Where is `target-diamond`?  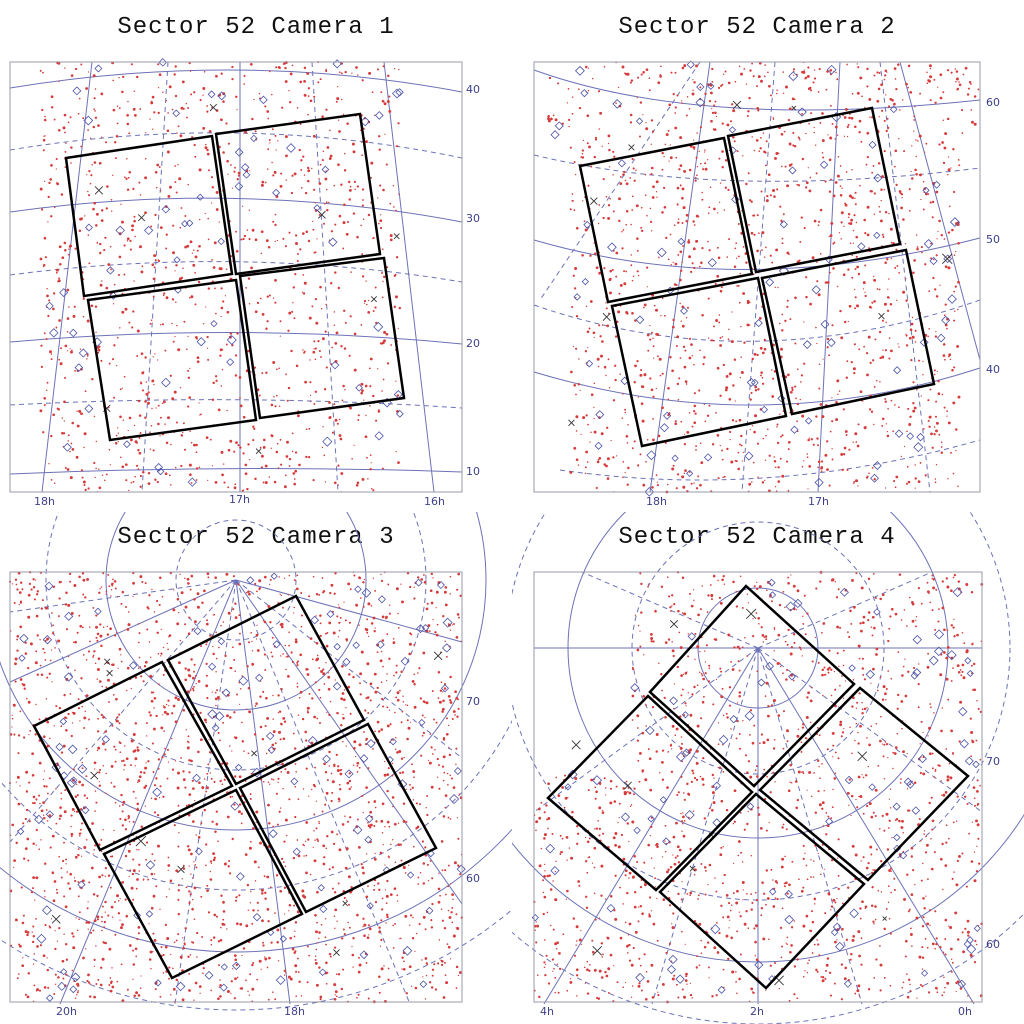 target-diamond is located at coordinates (824, 164).